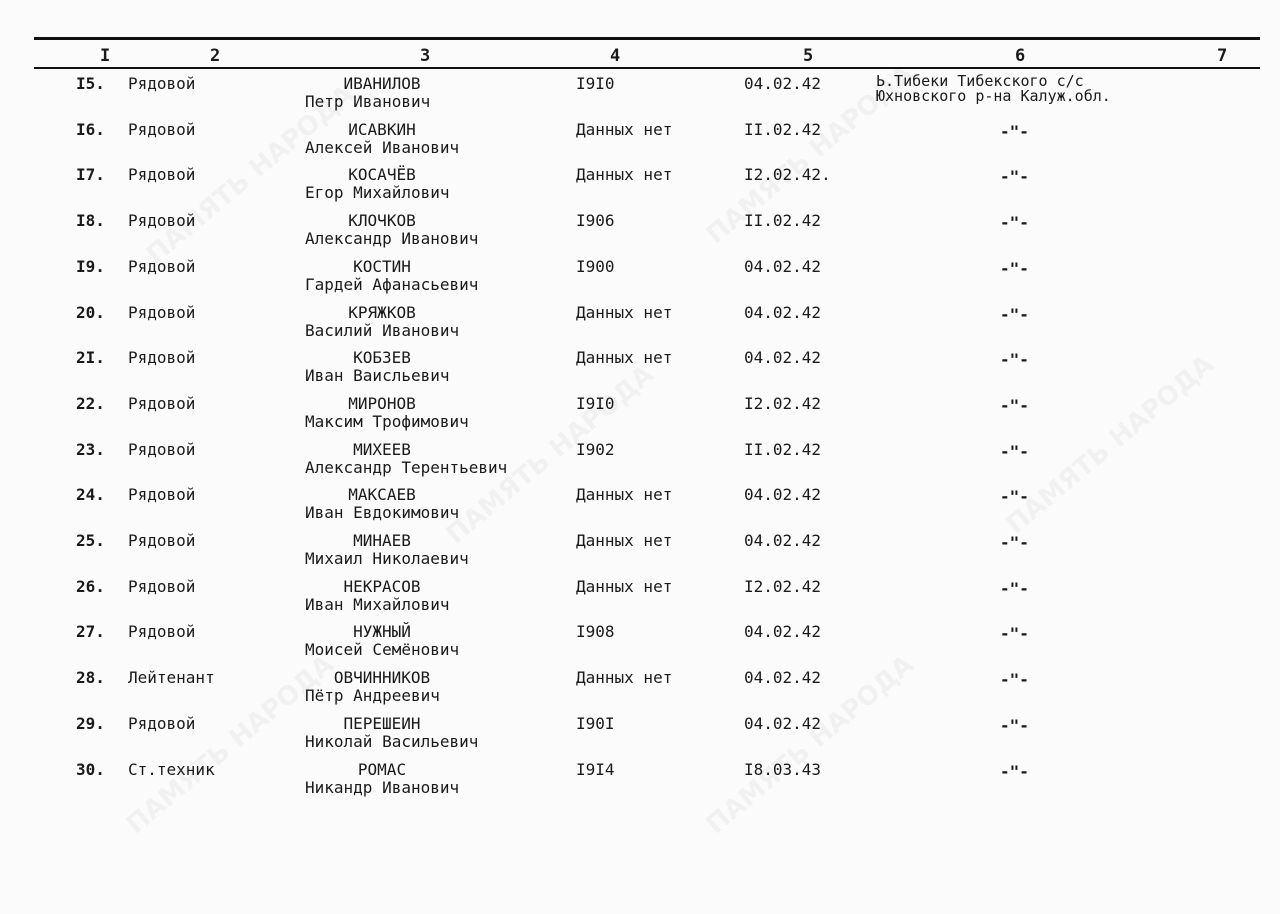 The width and height of the screenshot is (1280, 914). What do you see at coordinates (980, 81) in the screenshot?
I see `burial-place-line: Ь.Тибеки Тибекского с/с` at bounding box center [980, 81].